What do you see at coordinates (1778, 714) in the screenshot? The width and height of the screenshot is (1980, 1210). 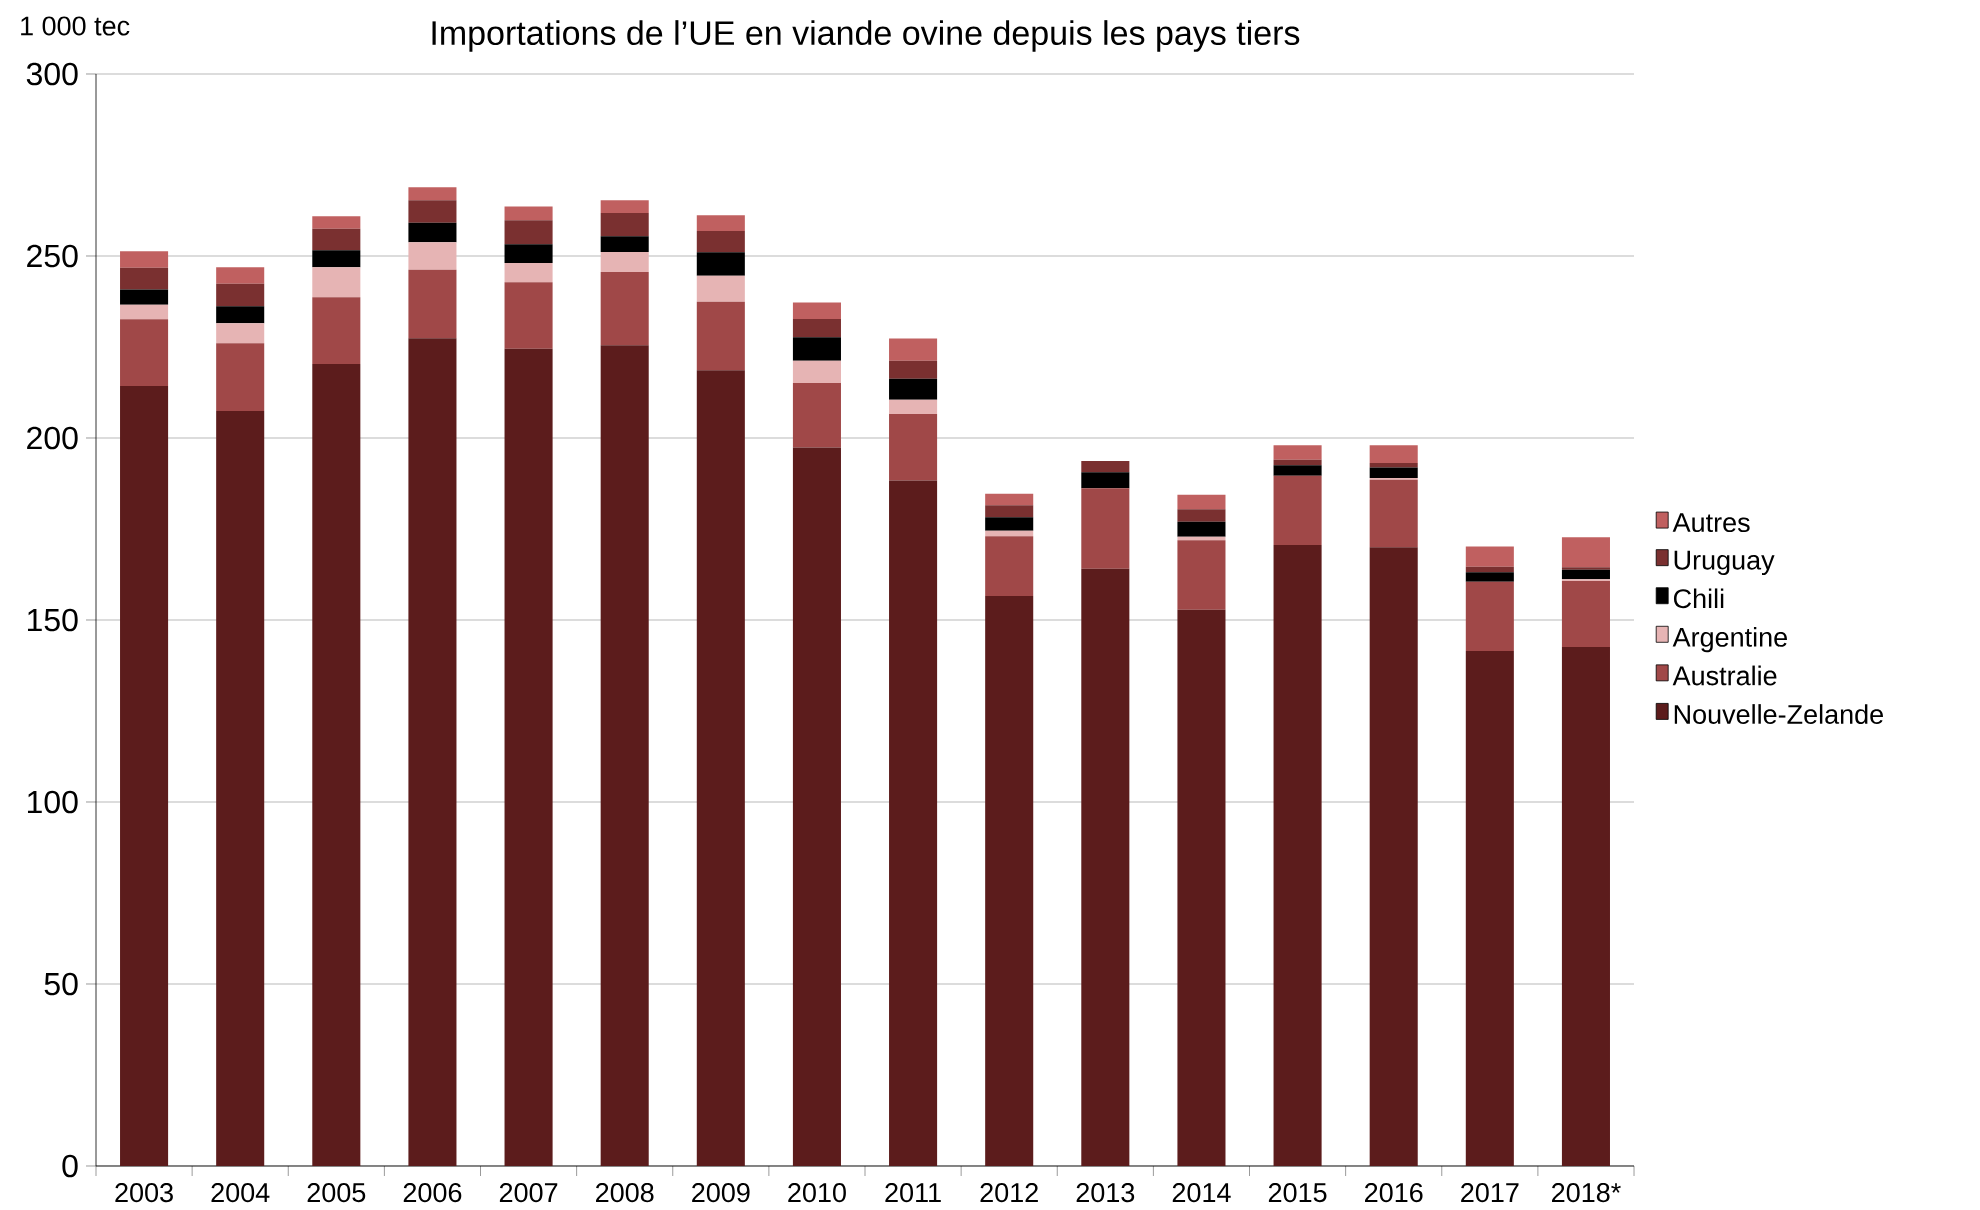 I see `legend-label: Nouvelle-Zelande` at bounding box center [1778, 714].